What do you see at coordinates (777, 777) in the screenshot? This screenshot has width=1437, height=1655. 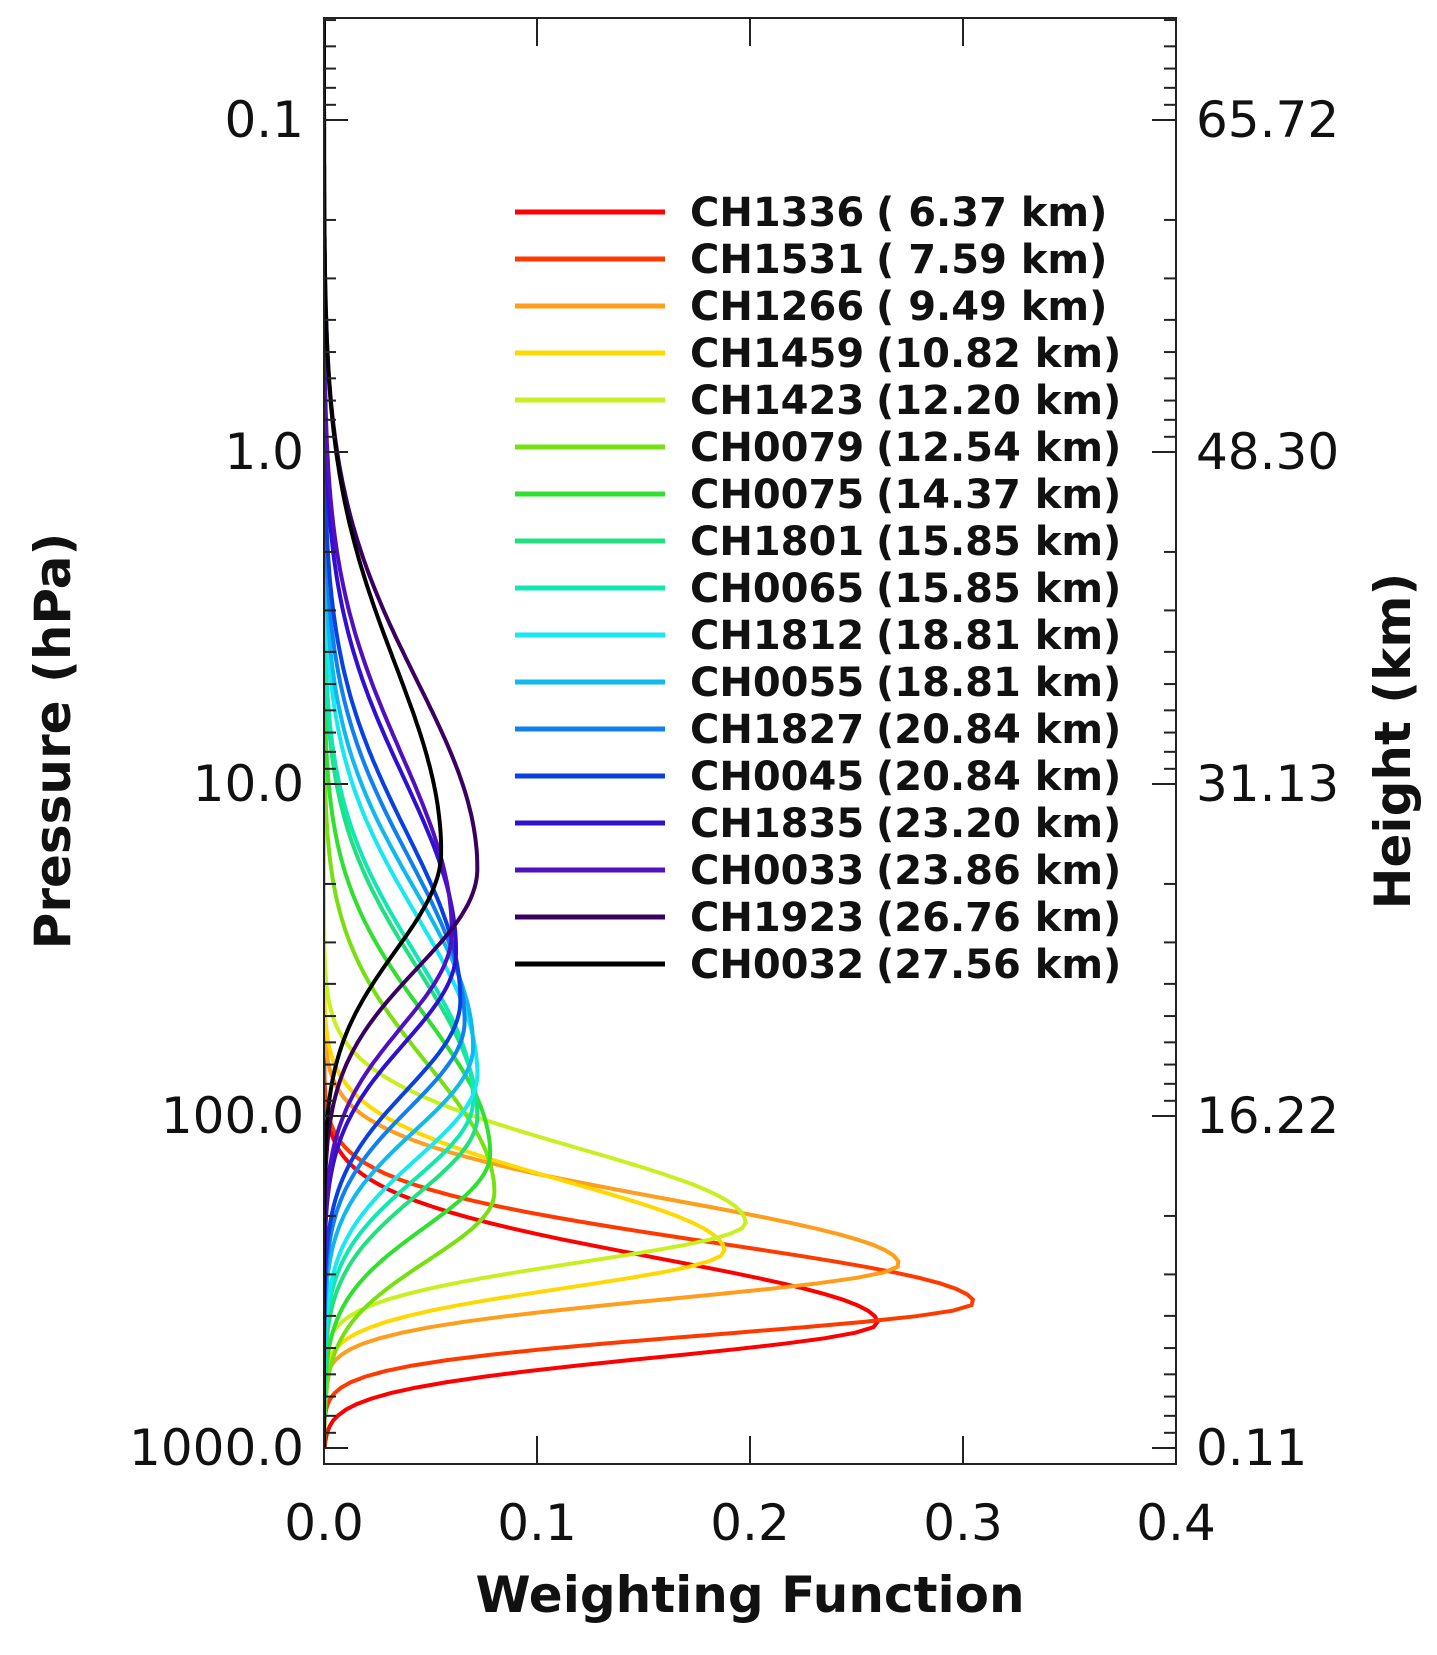 I see `legend-label-channel: CH0045` at bounding box center [777, 777].